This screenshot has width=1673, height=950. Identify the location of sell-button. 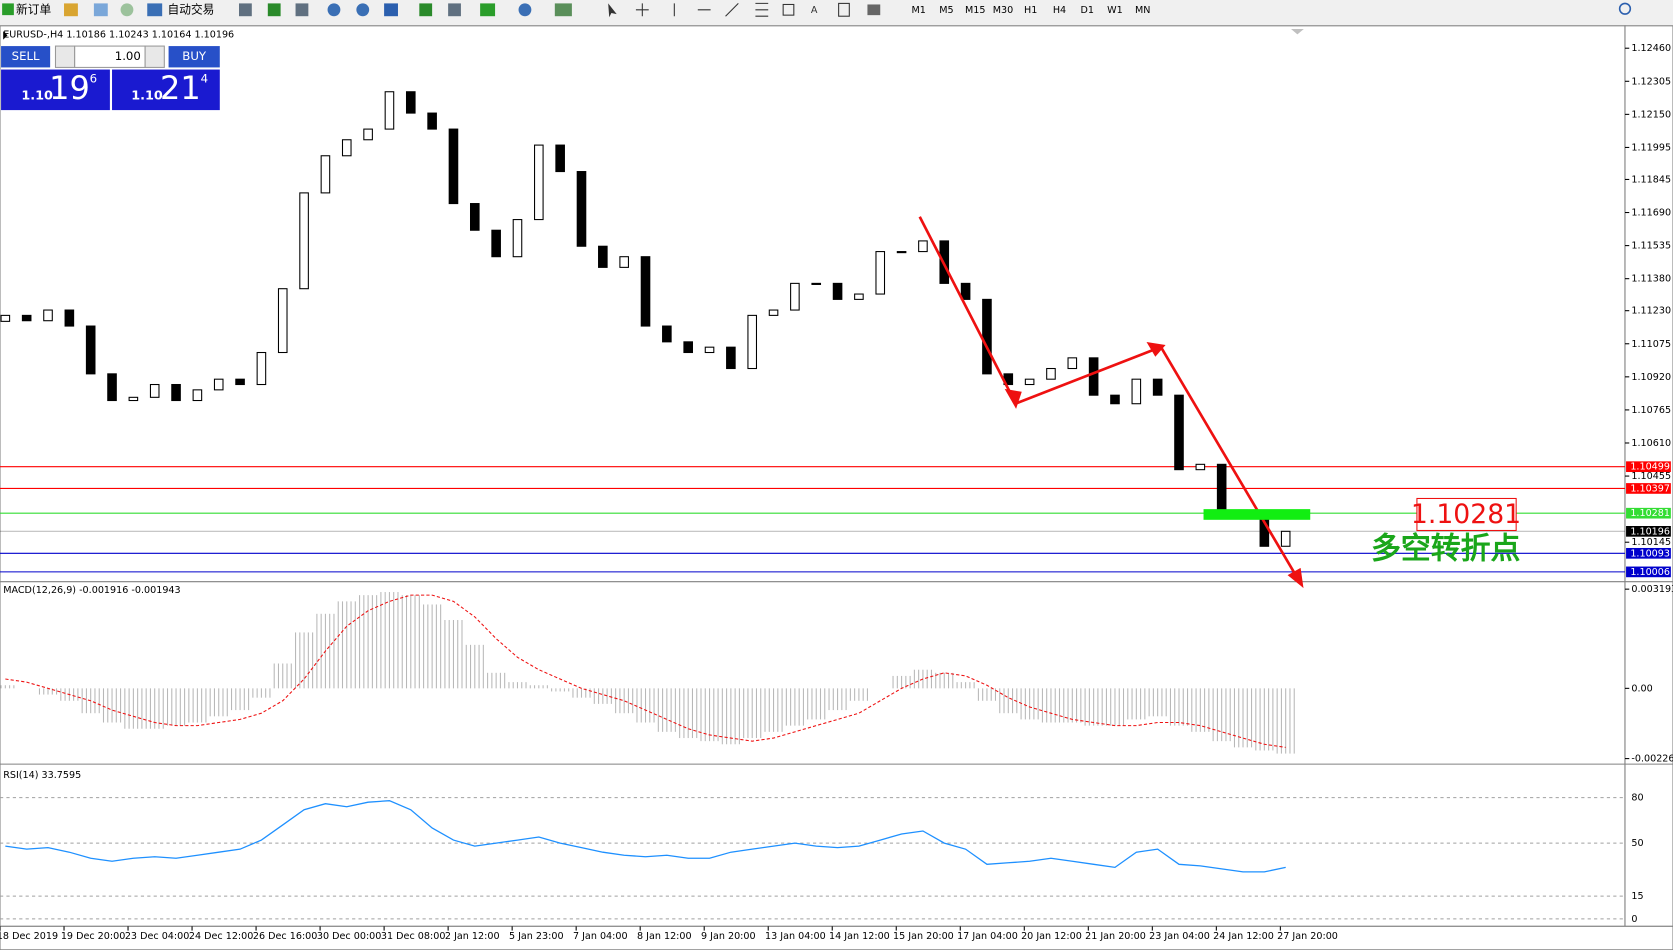
(26, 57).